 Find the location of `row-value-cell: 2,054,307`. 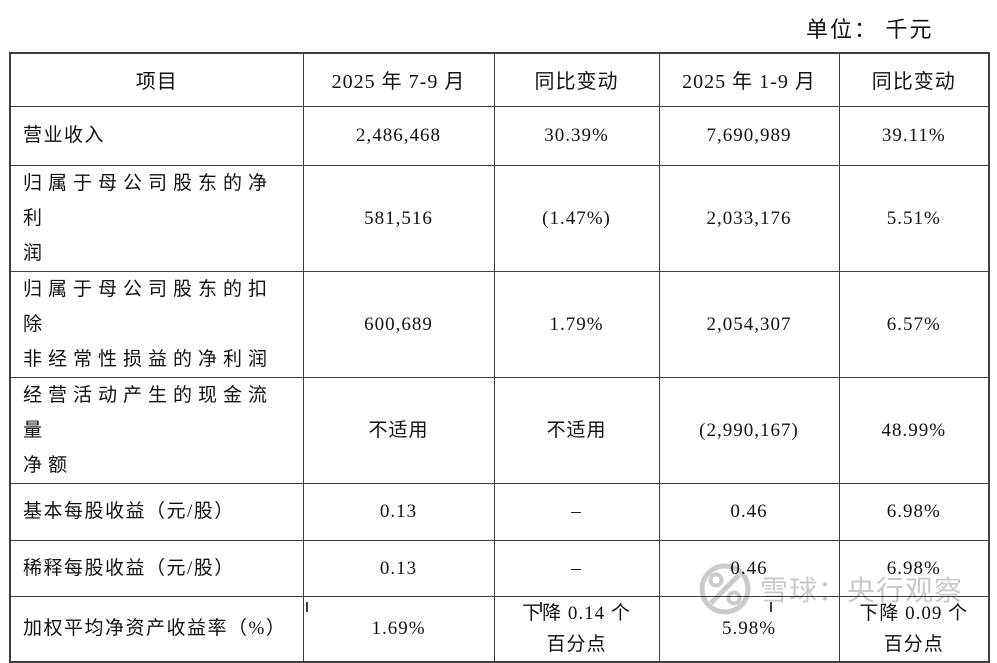

row-value-cell: 2,054,307 is located at coordinates (749, 324).